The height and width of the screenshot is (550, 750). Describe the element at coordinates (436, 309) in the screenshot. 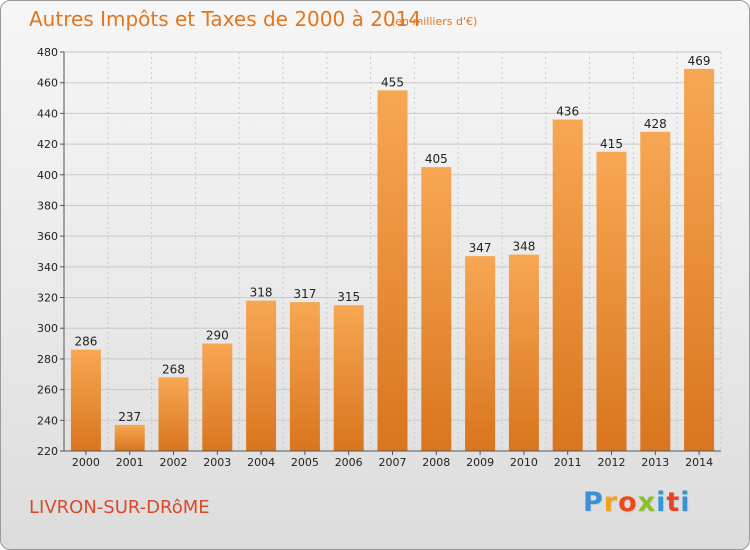

I see `bar-2008` at that location.